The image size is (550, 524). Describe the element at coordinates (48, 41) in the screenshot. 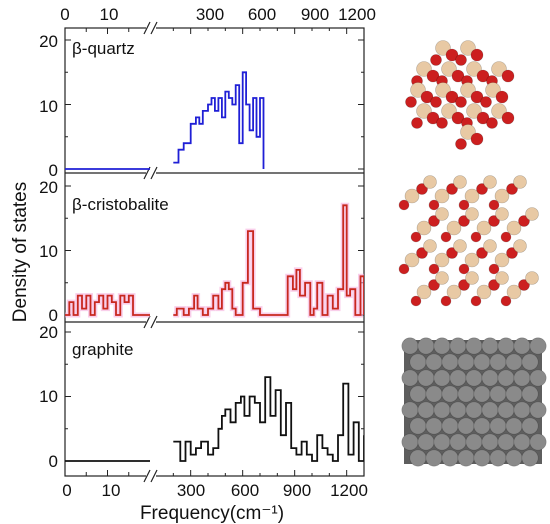

I see `y-tick-p1-20: 20` at that location.